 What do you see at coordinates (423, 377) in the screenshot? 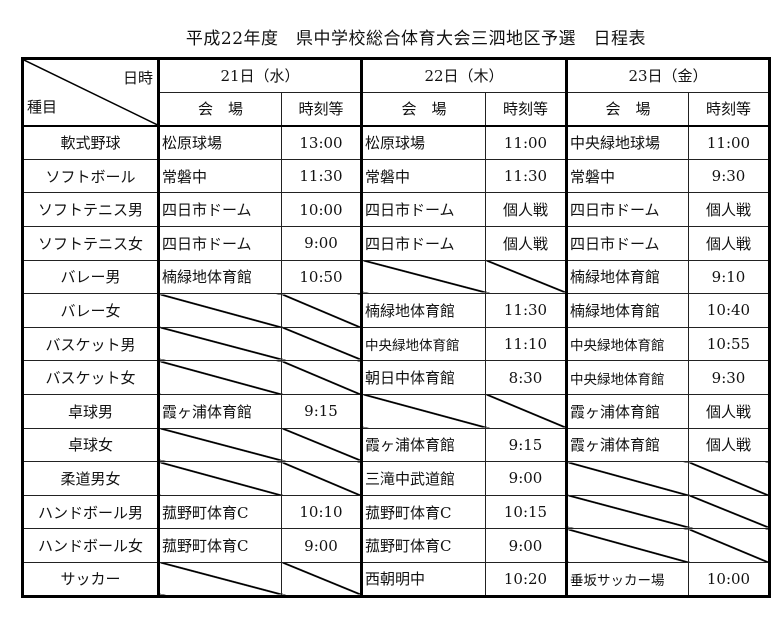
I see `venue-cell: 朝日中体育館` at bounding box center [423, 377].